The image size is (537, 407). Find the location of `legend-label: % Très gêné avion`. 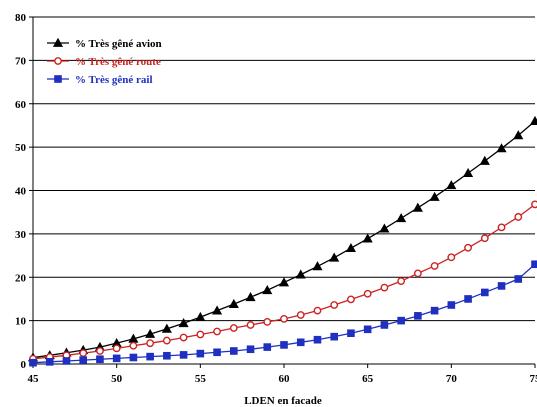

legend-label: % Très gêné avion is located at coordinates (118, 44).